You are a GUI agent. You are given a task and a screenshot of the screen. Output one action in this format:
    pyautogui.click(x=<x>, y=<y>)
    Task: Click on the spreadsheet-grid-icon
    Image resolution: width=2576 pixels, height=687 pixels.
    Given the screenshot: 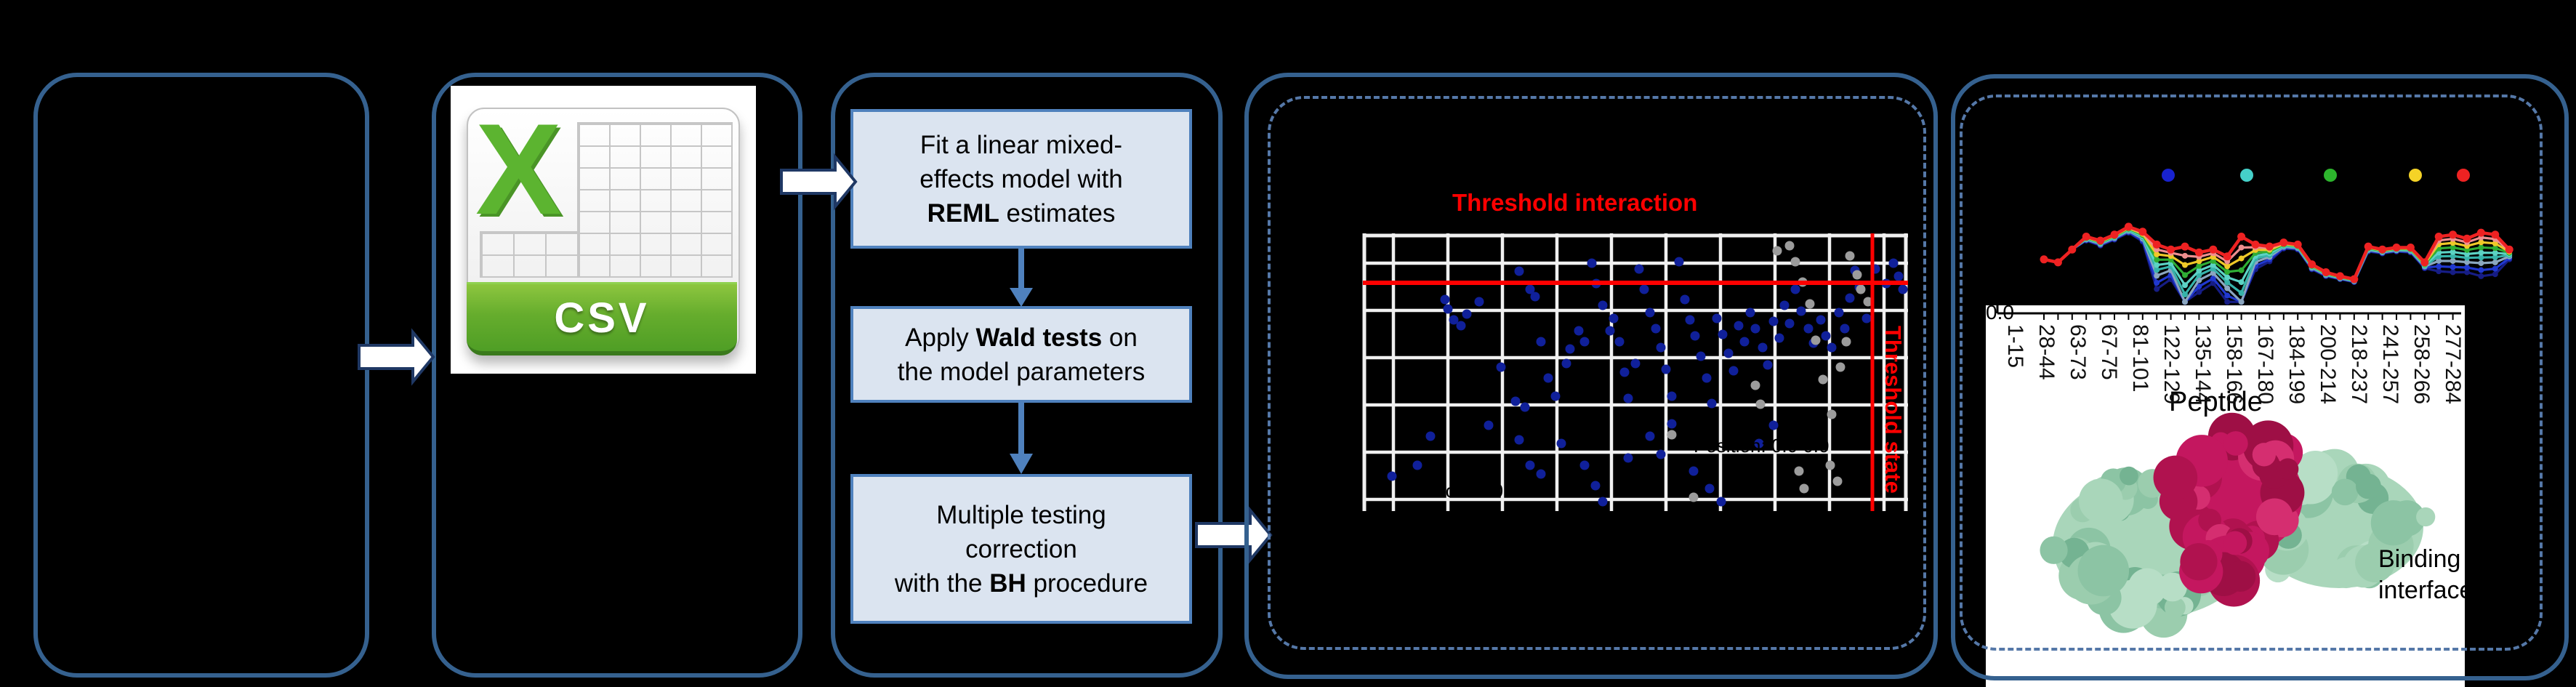 What is the action you would take?
    pyautogui.click(x=655, y=200)
    